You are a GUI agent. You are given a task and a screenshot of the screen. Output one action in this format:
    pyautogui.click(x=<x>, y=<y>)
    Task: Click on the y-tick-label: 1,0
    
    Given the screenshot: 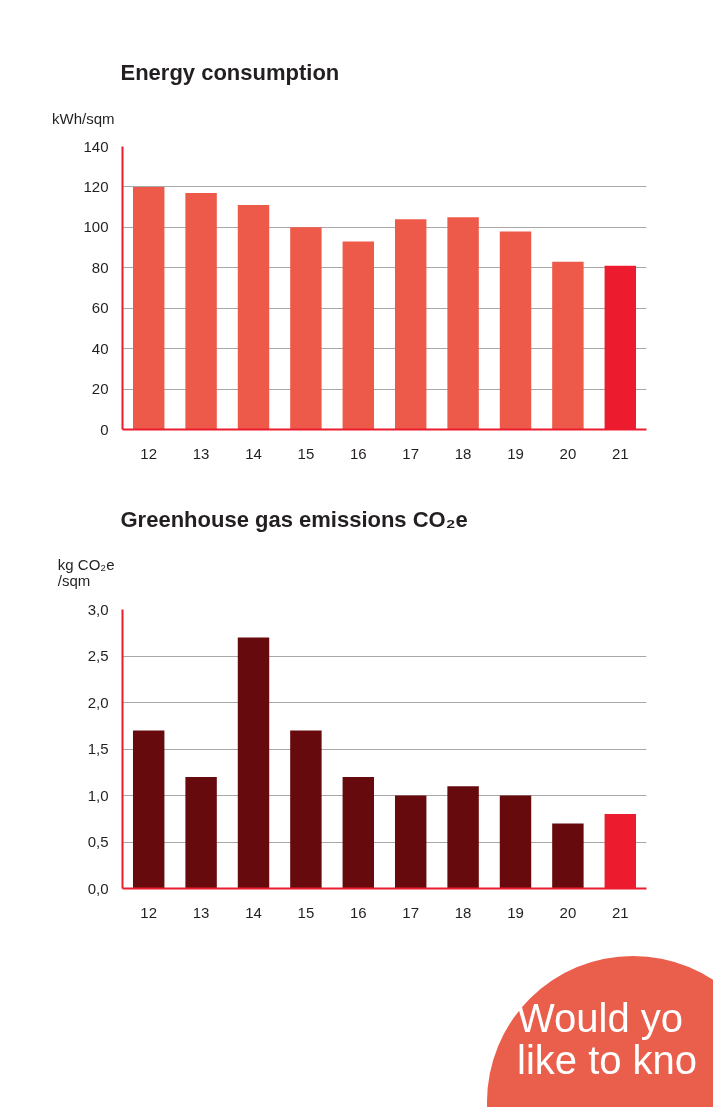 What is the action you would take?
    pyautogui.click(x=98, y=795)
    